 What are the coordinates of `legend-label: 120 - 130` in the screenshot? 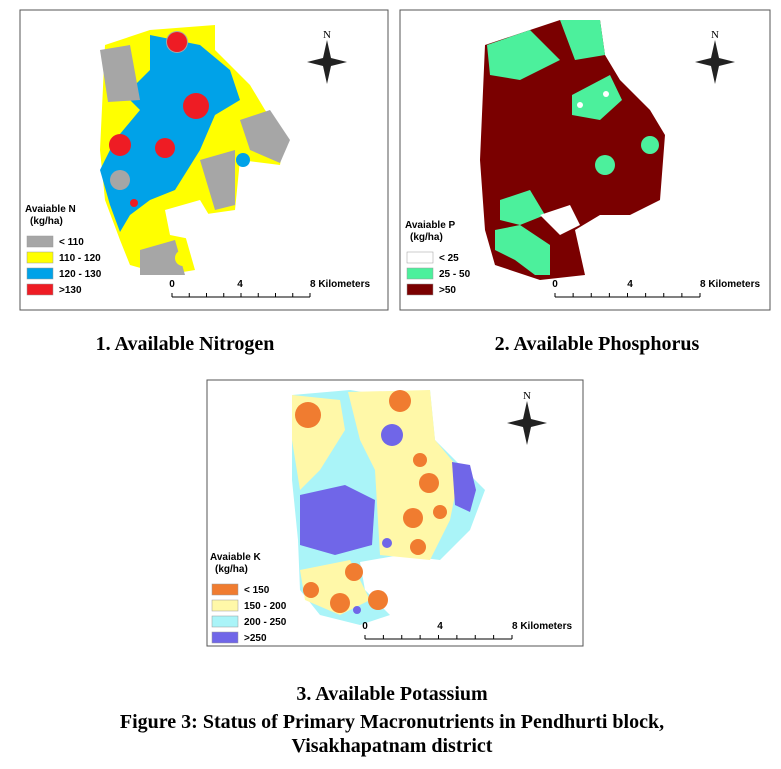 It's located at (80, 274).